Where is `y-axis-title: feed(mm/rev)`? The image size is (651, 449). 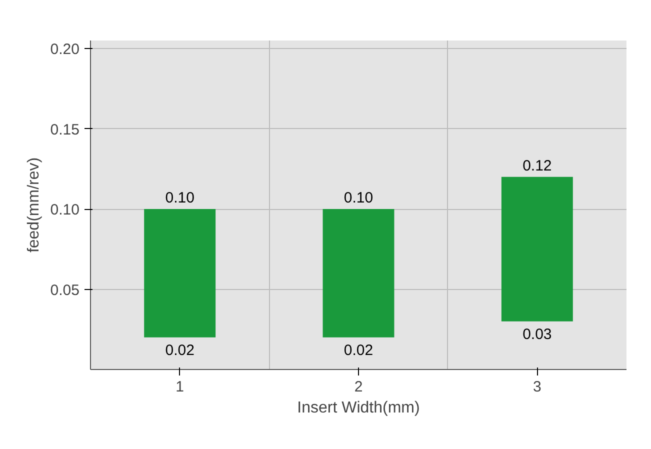 y-axis-title: feed(mm/rev) is located at coordinates (33, 205).